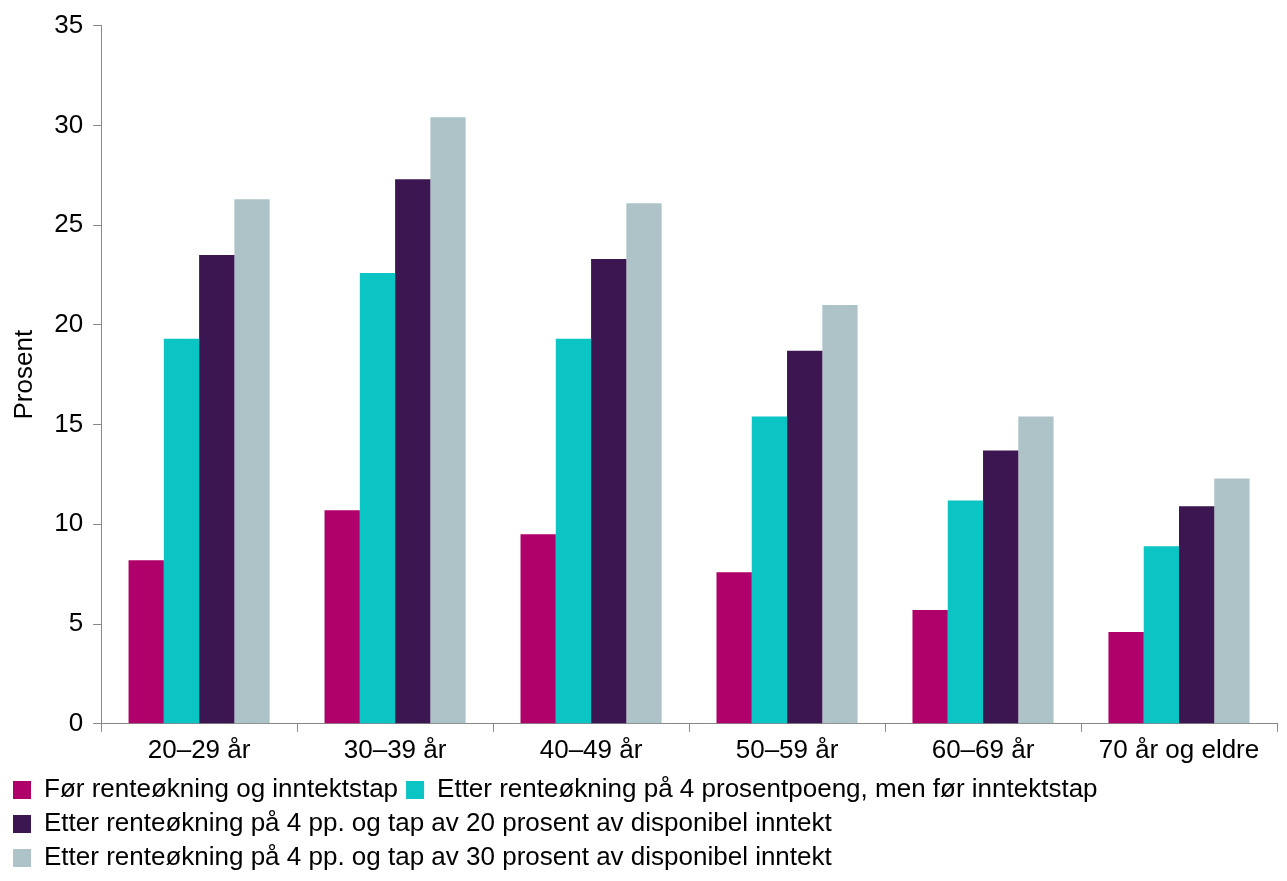 This screenshot has height=881, width=1287. Describe the element at coordinates (983, 748) in the screenshot. I see `x-tick-label: 60–69 år` at that location.